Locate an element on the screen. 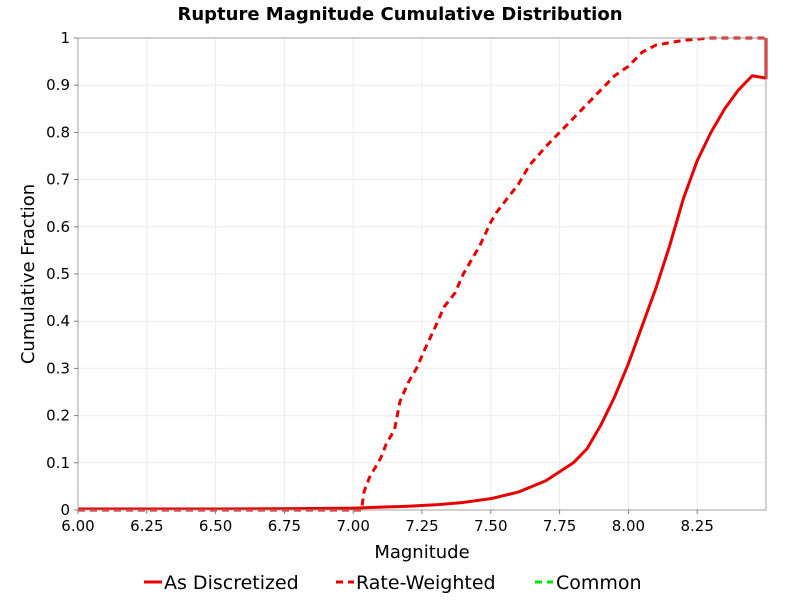 Image resolution: width=800 pixels, height=600 pixels. y-tick-label: 0.4 is located at coordinates (58, 321).